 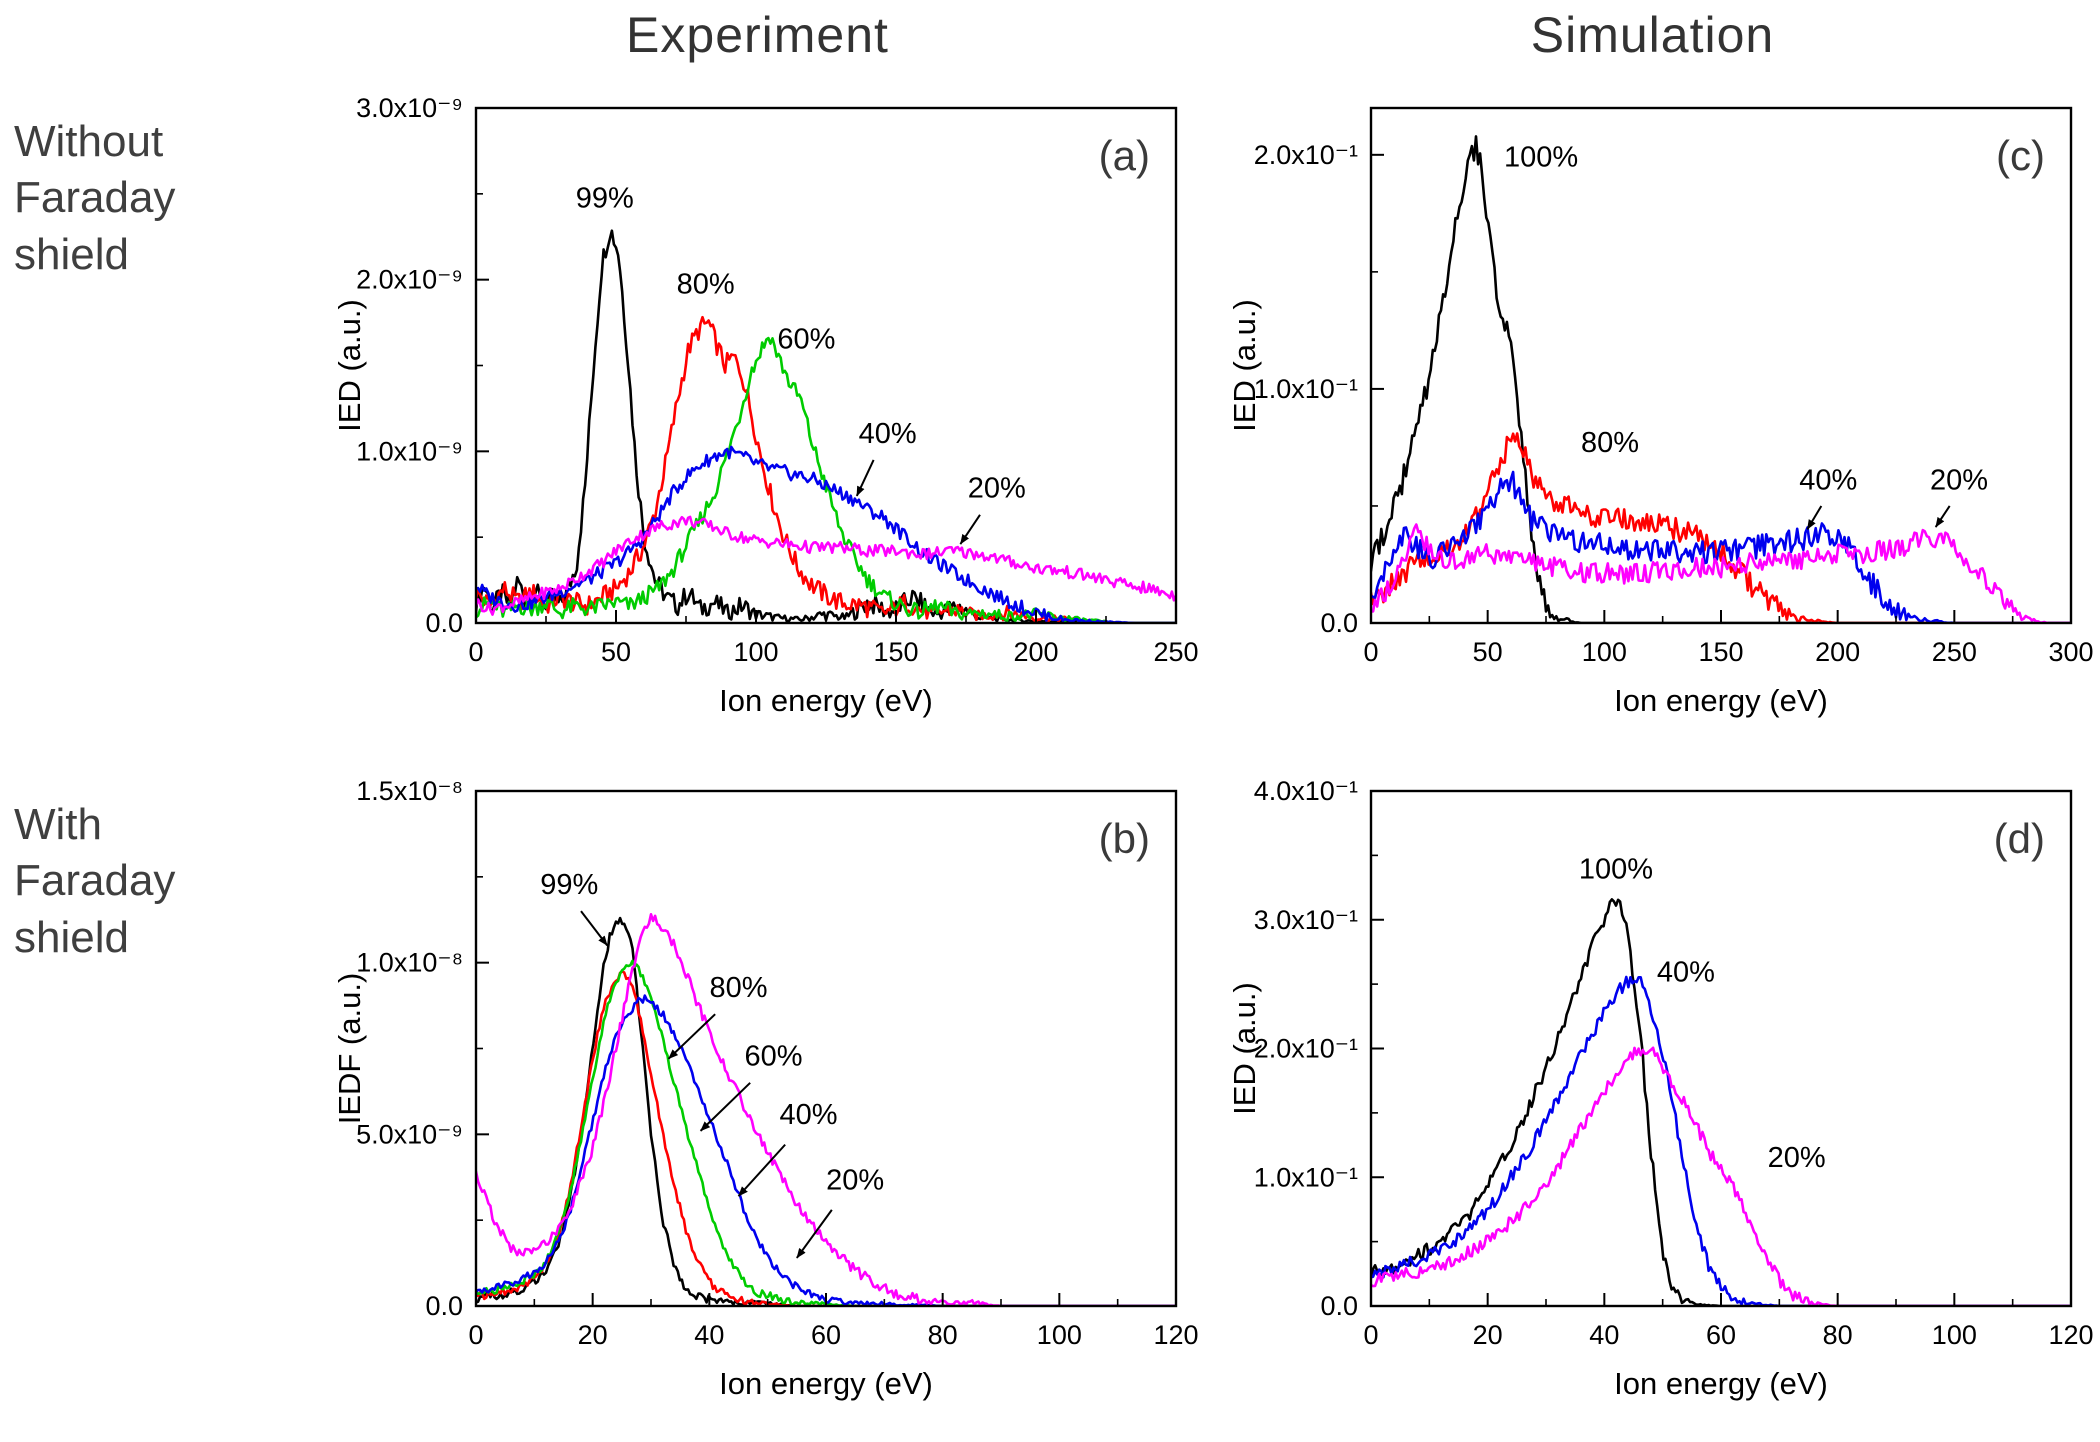 I want to click on y-tick-label: 4.0x10⁻¹, so click(x=1305, y=791).